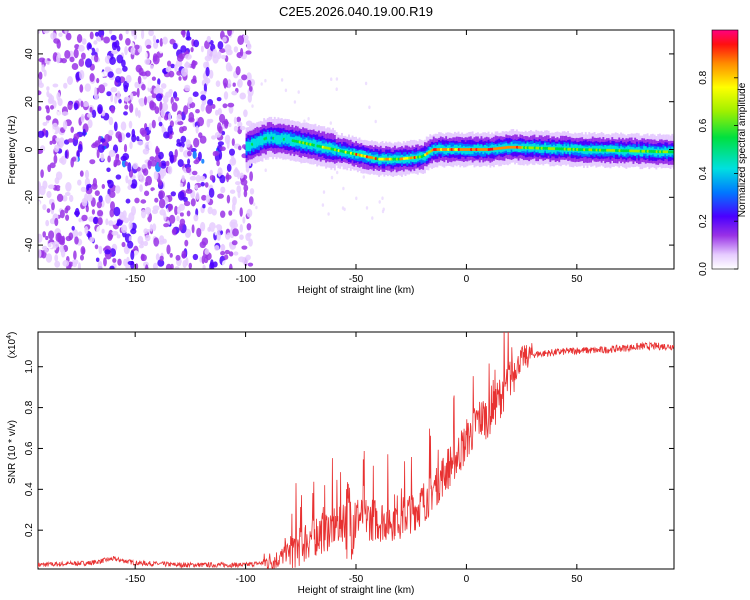  Describe the element at coordinates (703, 77) in the screenshot. I see `colorbar-tick-label: 0.8` at that location.